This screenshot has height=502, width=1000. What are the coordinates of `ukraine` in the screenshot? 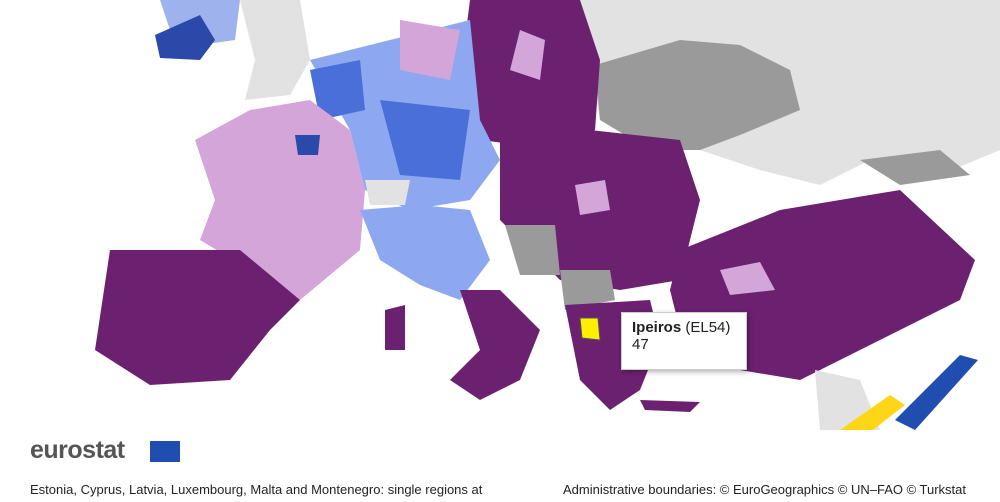 It's located at (697, 95).